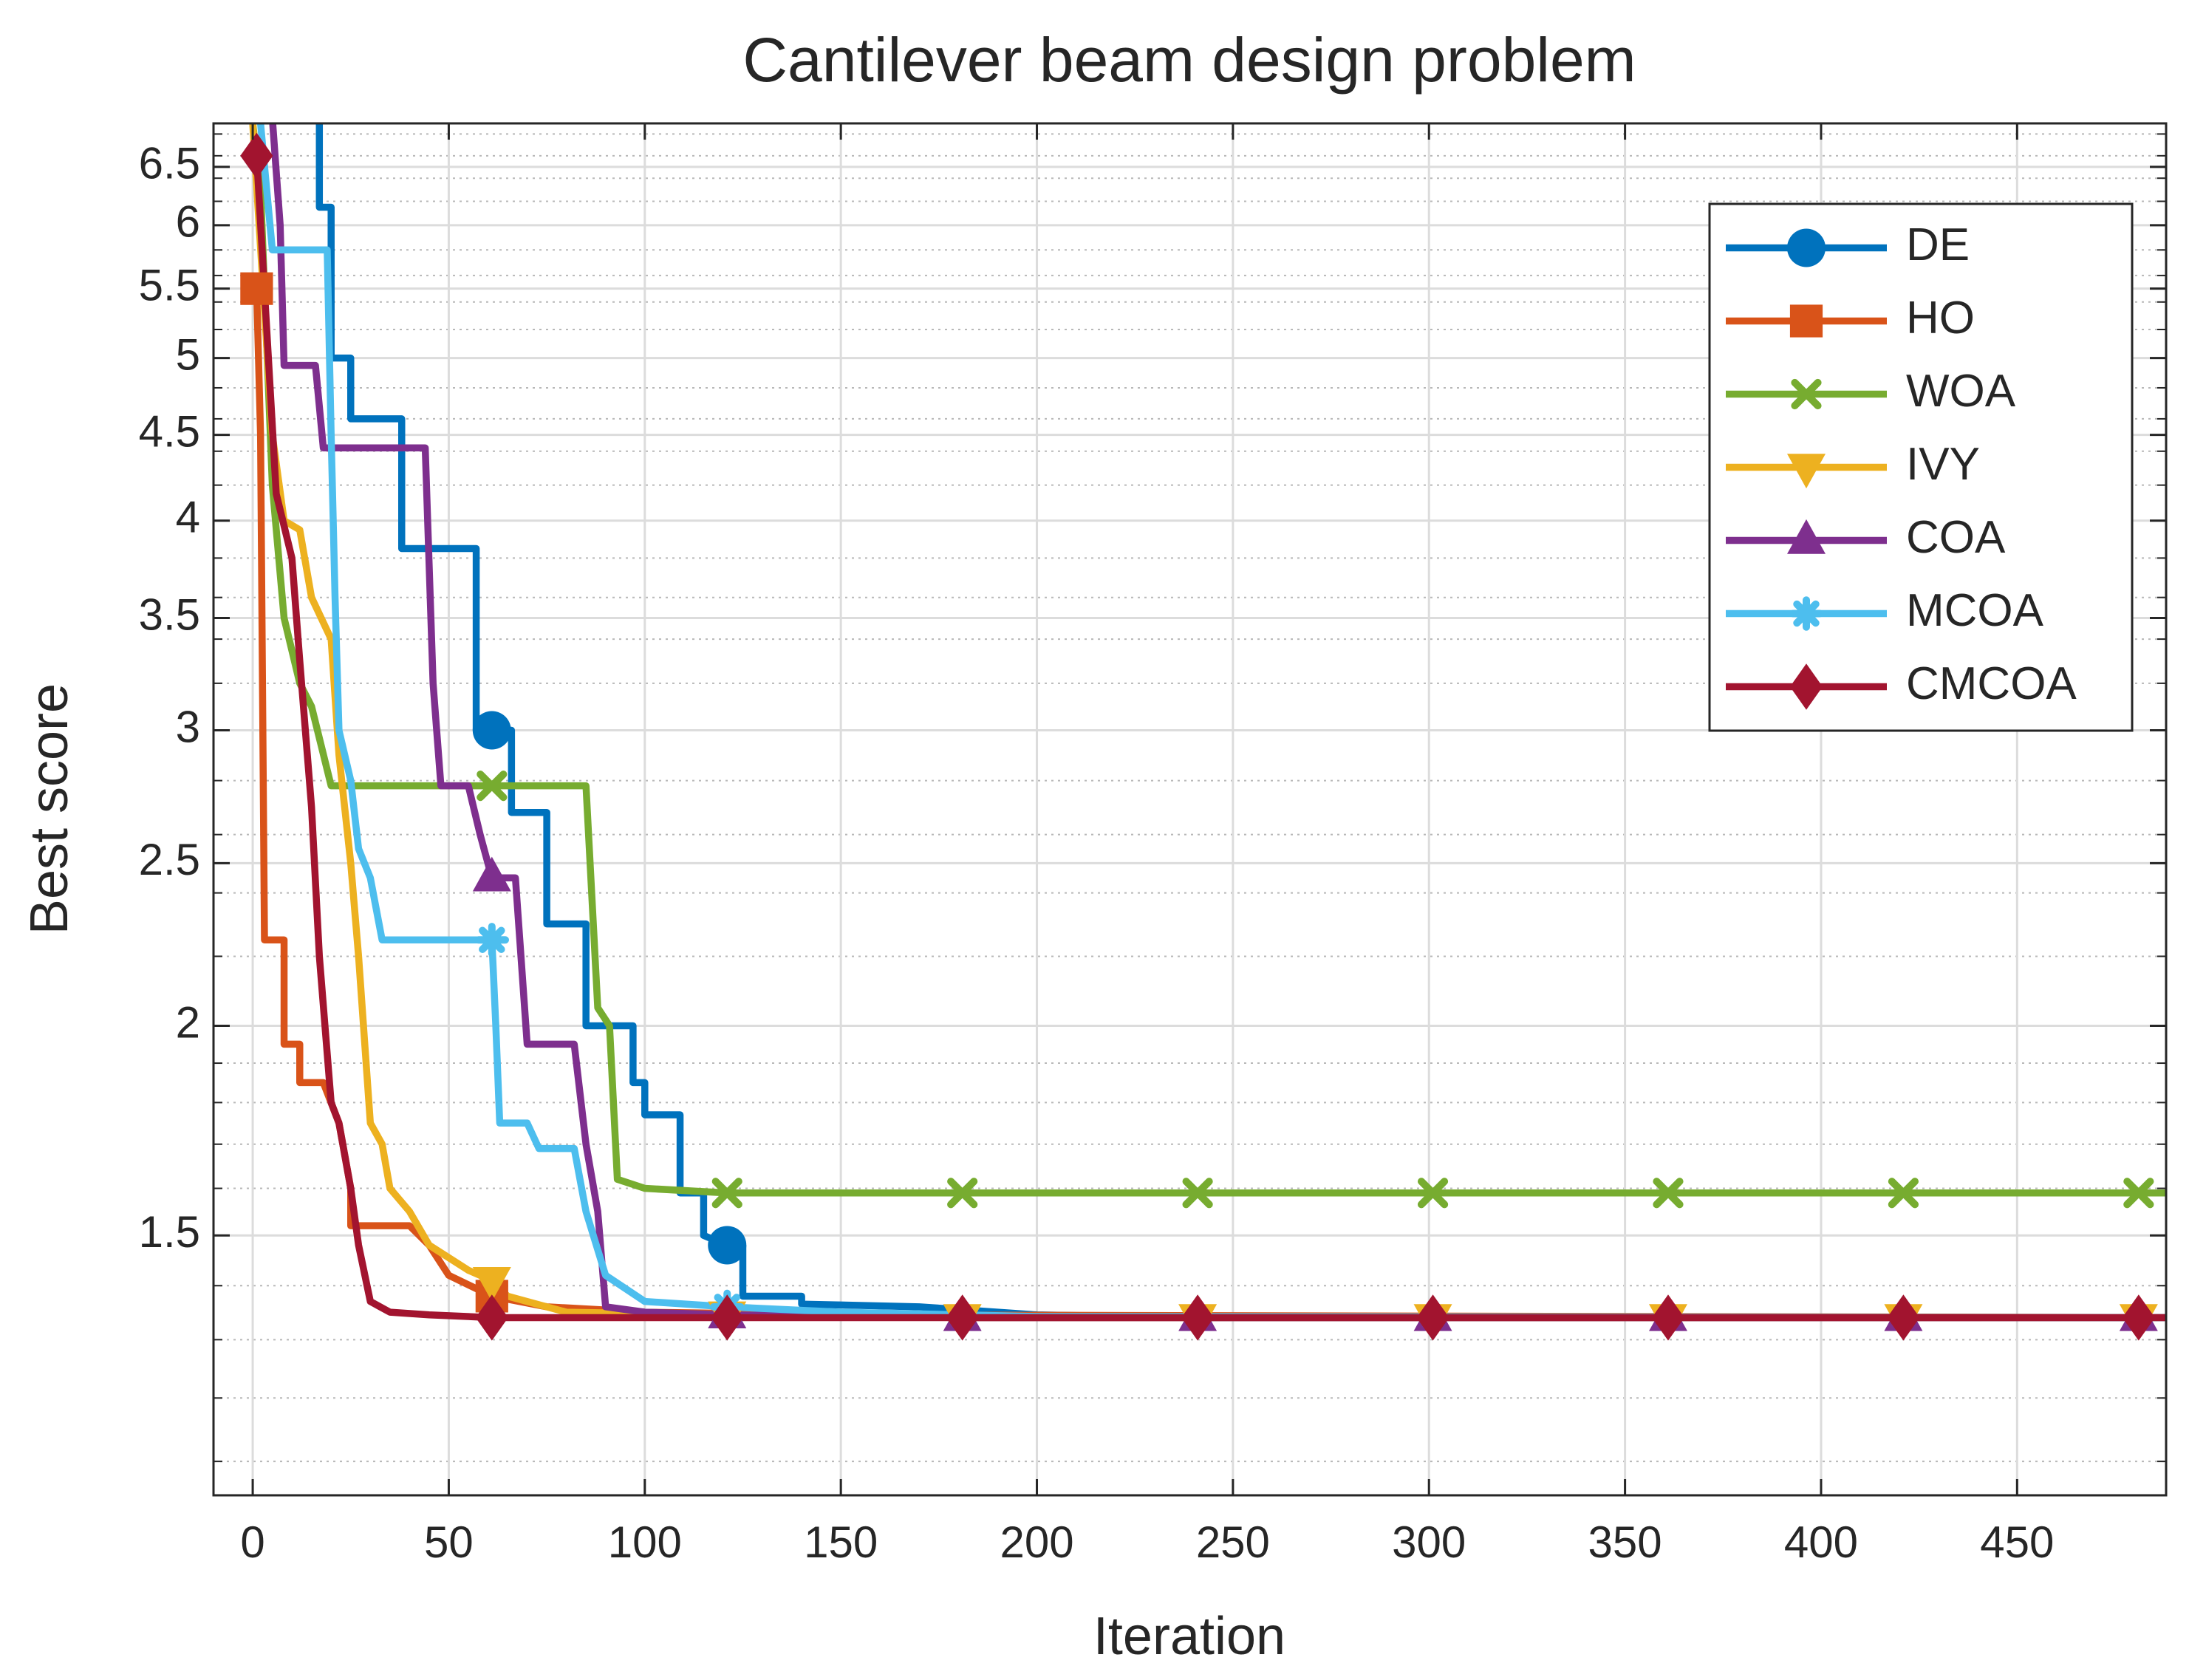 This screenshot has width=2189, height=1680. I want to click on y-tick-label: 2, so click(188, 1022).